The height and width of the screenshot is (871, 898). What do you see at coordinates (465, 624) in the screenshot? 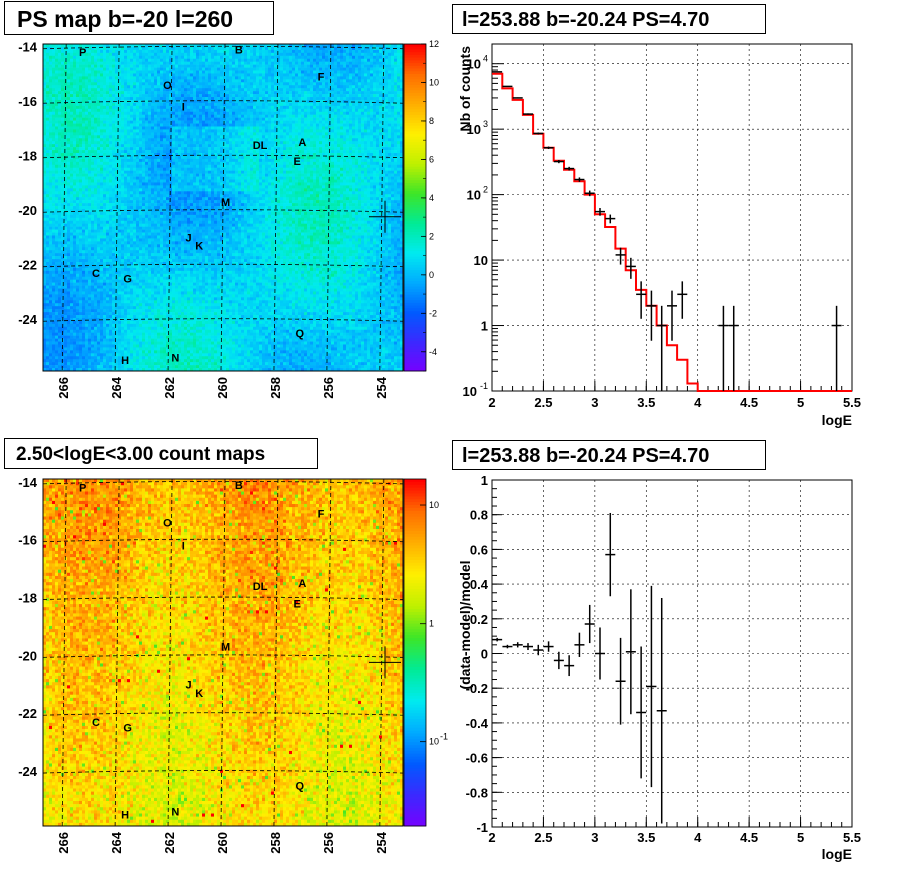
I see `y-axis-label: (data-model)/model` at bounding box center [465, 624].